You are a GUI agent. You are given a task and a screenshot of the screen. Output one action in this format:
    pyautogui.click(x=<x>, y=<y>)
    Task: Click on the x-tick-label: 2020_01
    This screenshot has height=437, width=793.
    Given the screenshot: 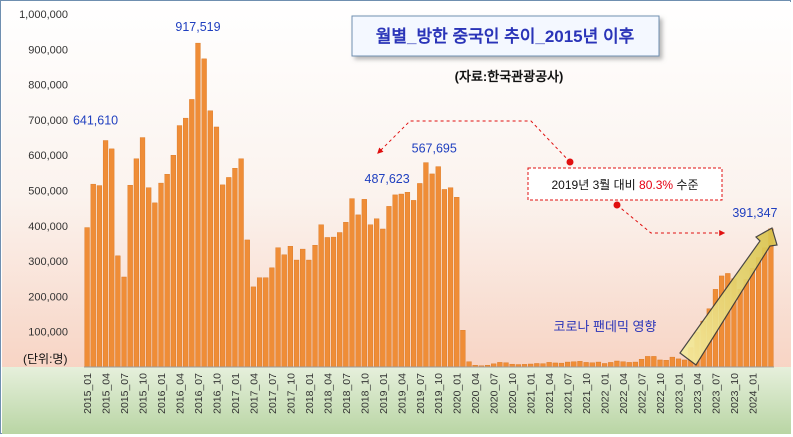 What is the action you would take?
    pyautogui.click(x=458, y=393)
    